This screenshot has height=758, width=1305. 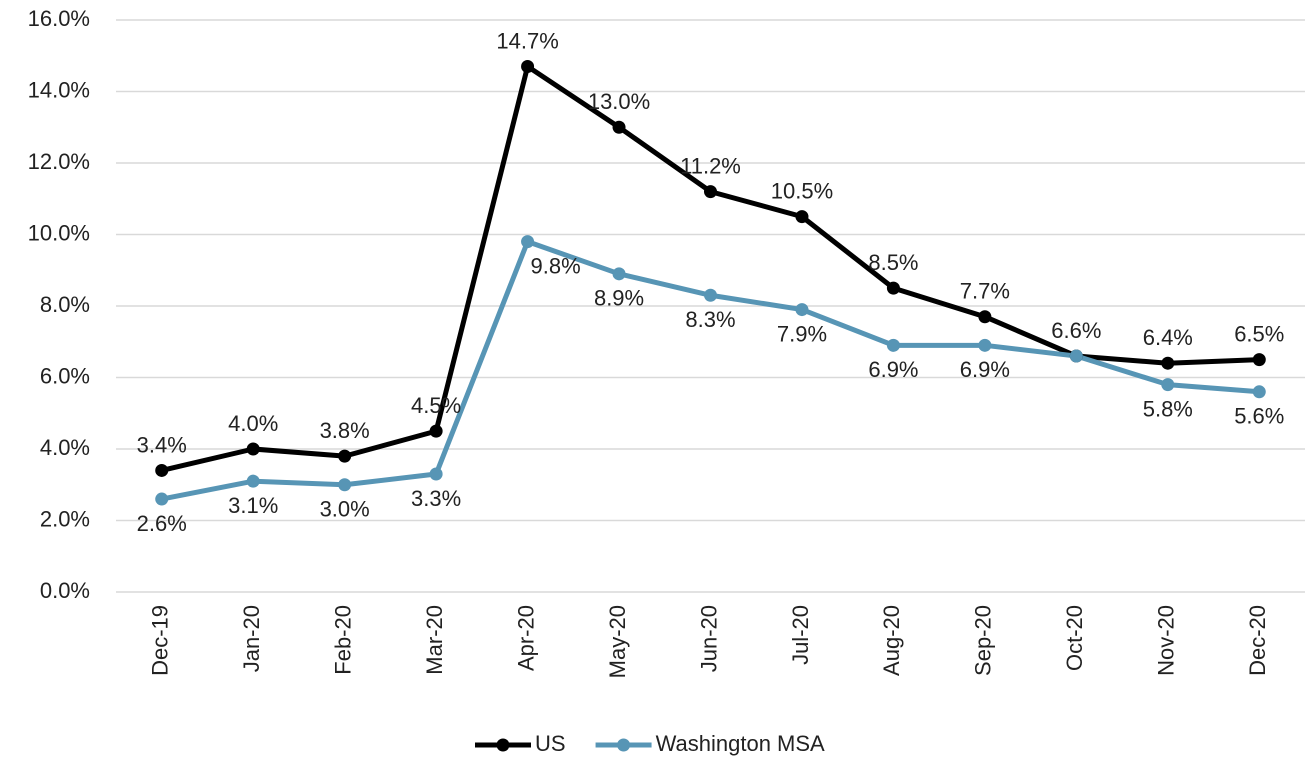 I want to click on data-label: 2.6%, so click(x=162, y=523).